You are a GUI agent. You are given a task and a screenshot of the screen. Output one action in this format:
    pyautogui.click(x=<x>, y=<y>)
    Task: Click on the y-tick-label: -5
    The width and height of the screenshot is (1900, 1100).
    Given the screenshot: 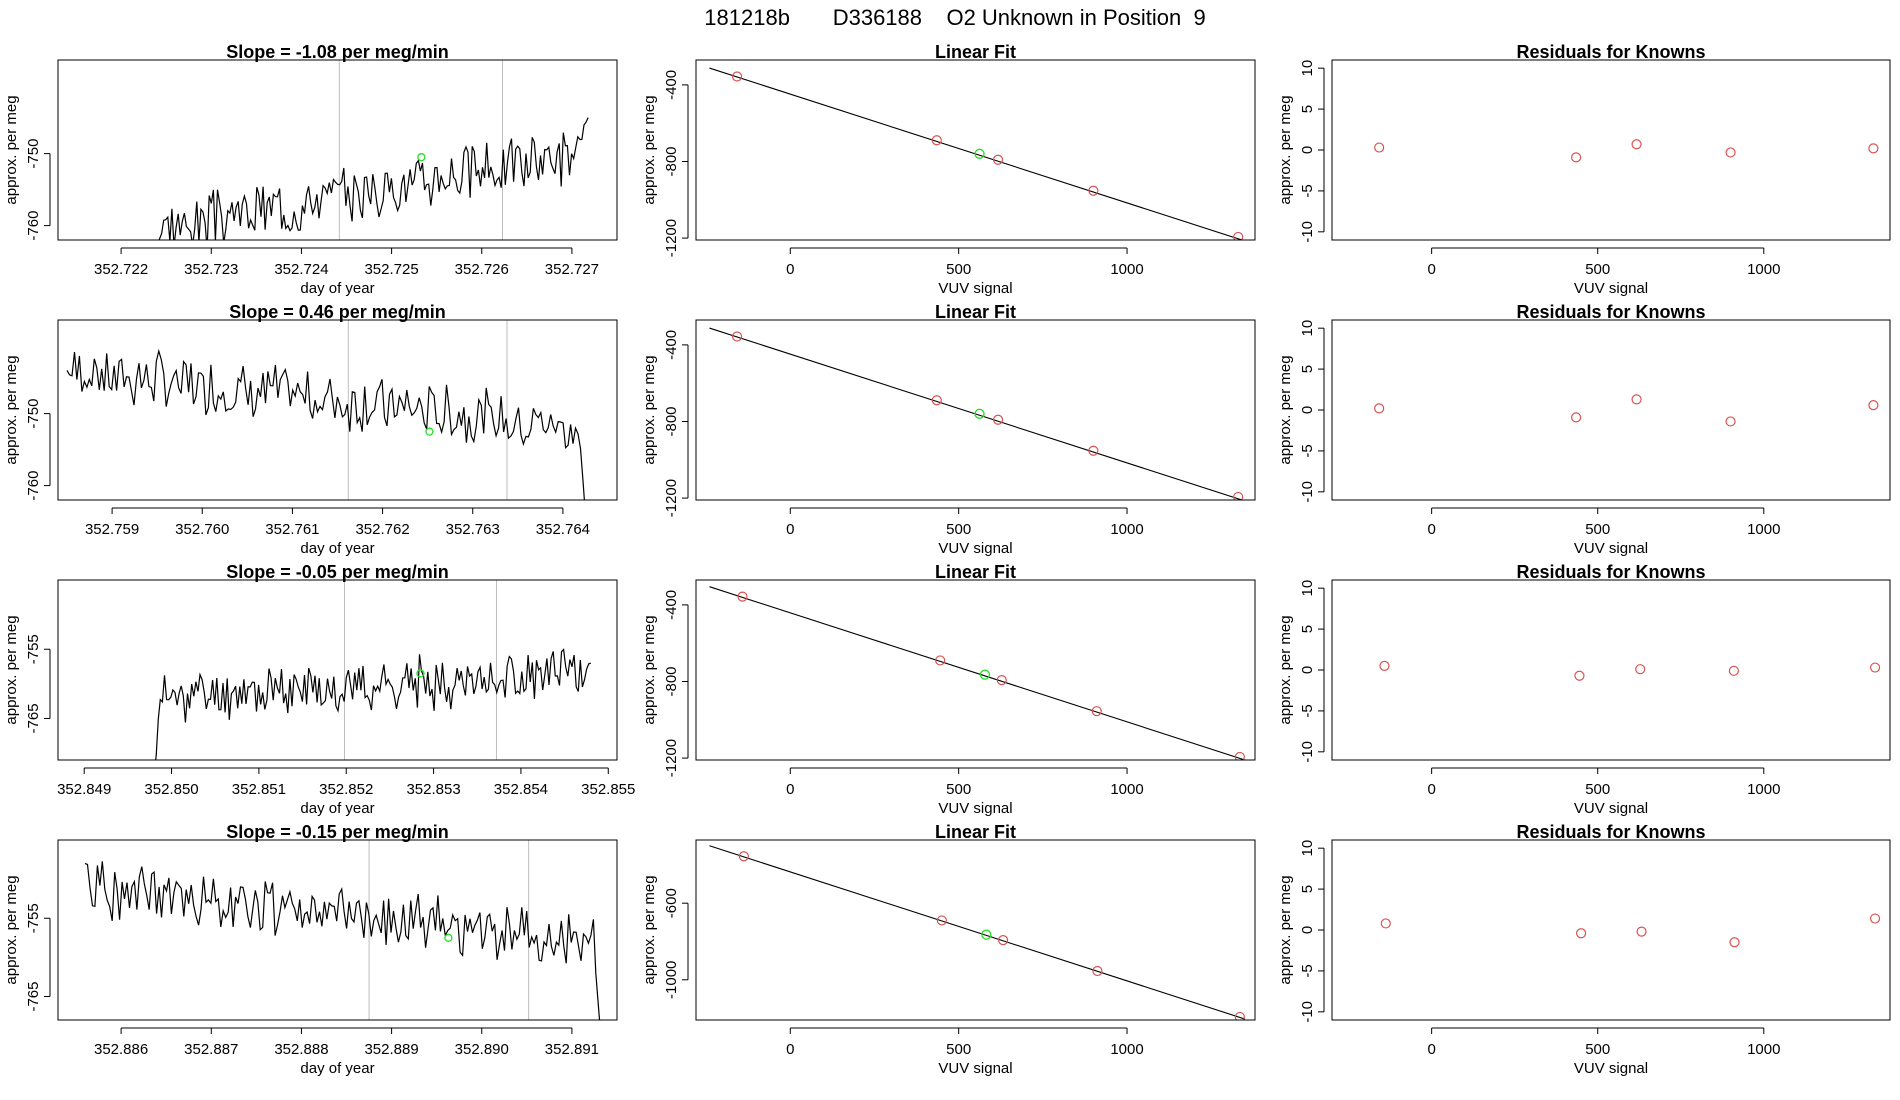 What is the action you would take?
    pyautogui.click(x=1307, y=190)
    